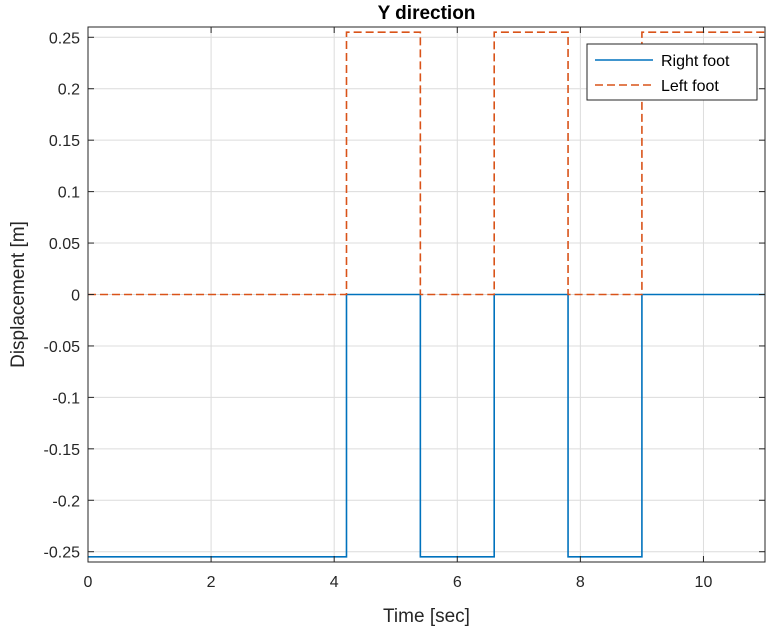 The width and height of the screenshot is (769, 630). I want to click on x-tick-label: 6, so click(457, 582).